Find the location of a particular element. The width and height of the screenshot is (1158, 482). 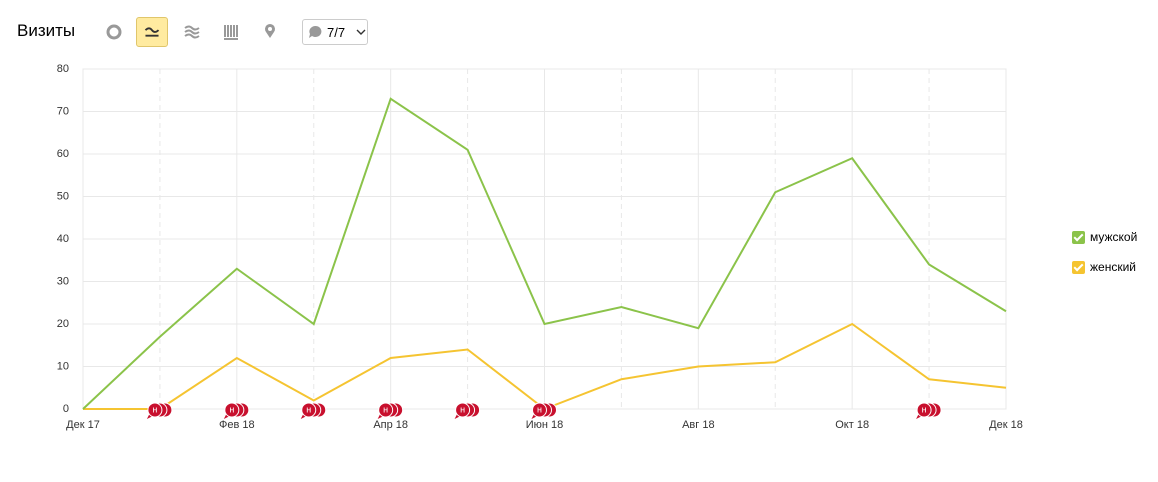

x-tick-label: Фев 18 is located at coordinates (237, 425).